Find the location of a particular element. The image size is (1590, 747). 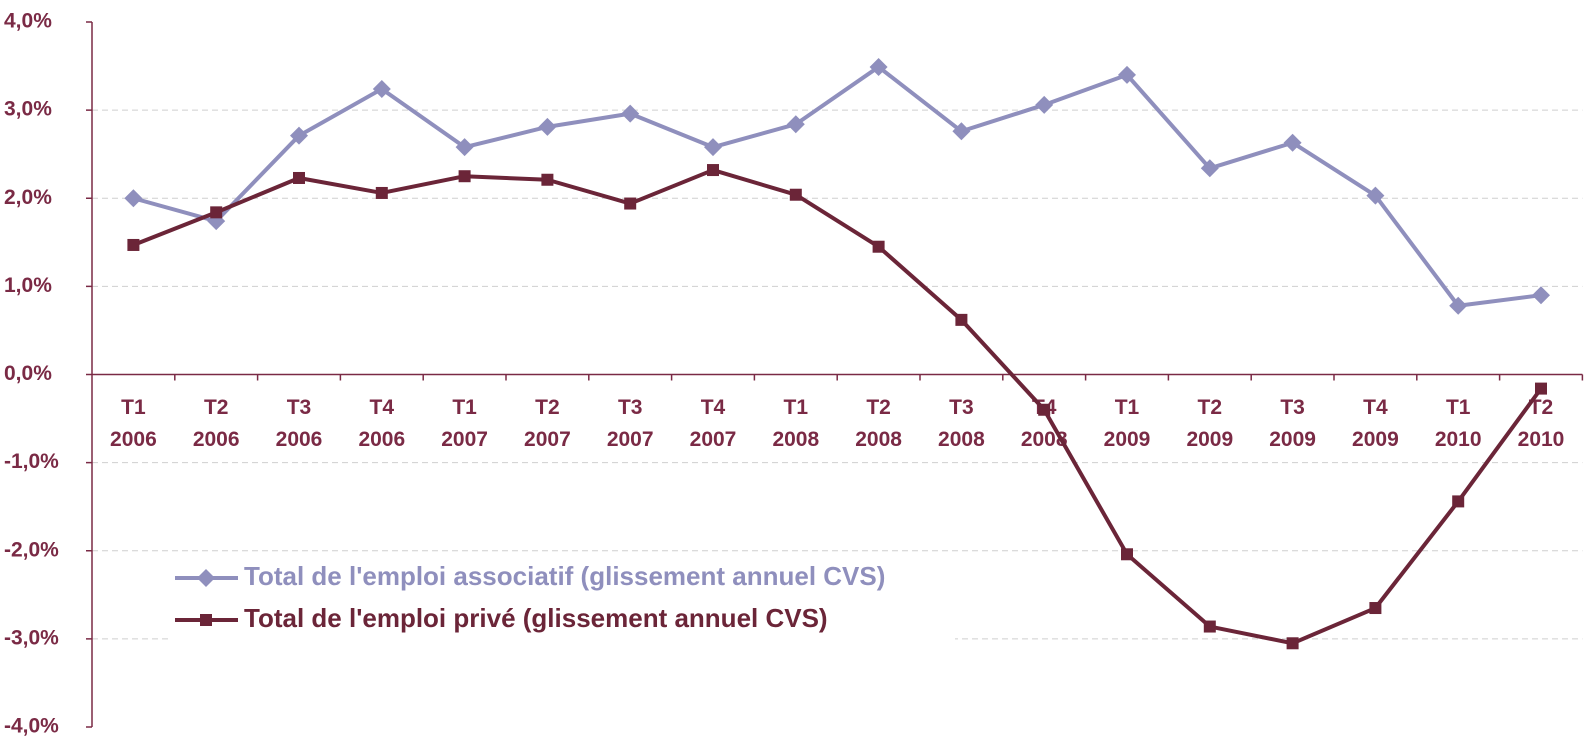

y-tick-label: -3,0% is located at coordinates (31, 637).